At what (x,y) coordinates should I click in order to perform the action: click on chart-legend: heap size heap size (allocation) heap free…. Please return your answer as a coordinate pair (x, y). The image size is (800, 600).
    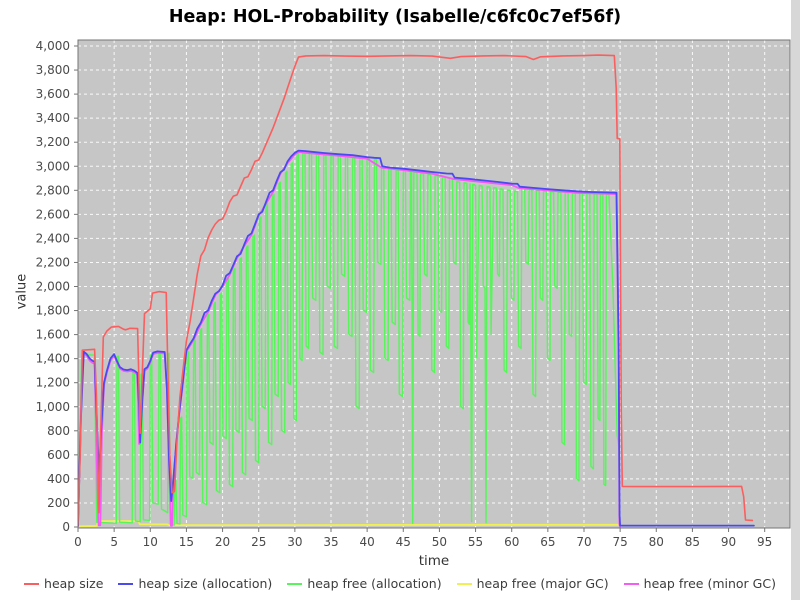
    Looking at the image, I should click on (400, 583).